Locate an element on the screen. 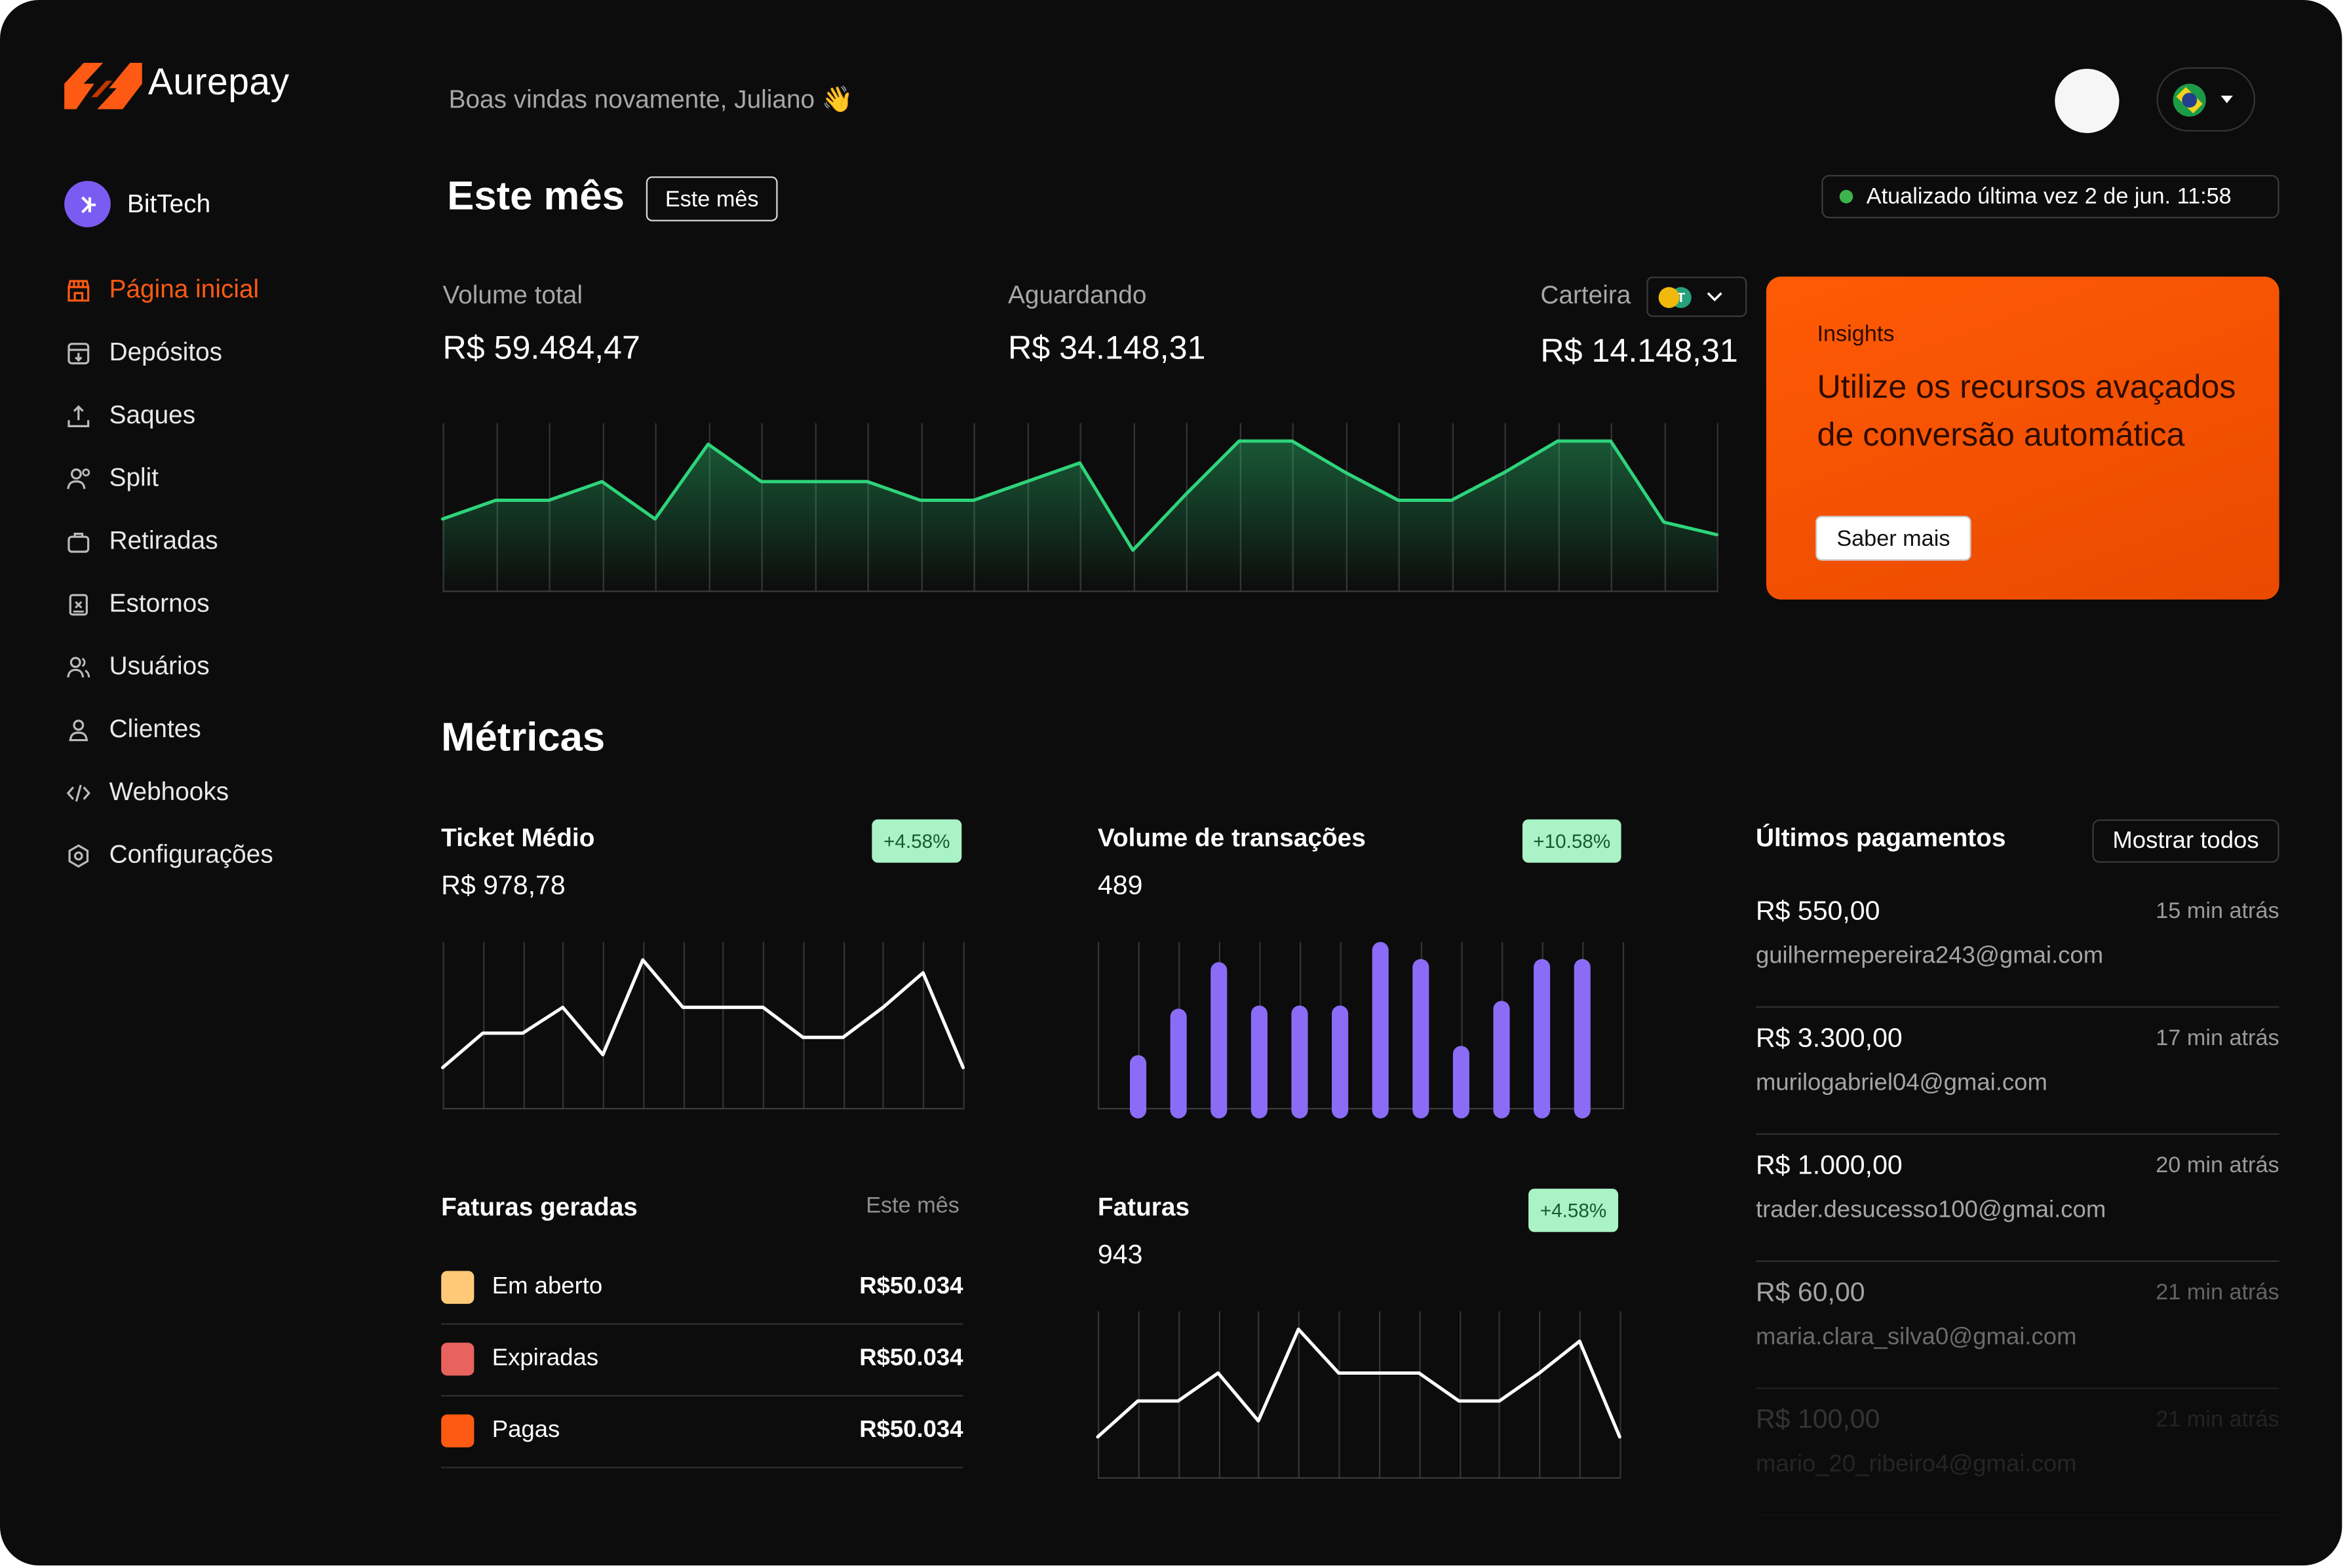  payment-time: 17 min atrás is located at coordinates (2217, 1039).